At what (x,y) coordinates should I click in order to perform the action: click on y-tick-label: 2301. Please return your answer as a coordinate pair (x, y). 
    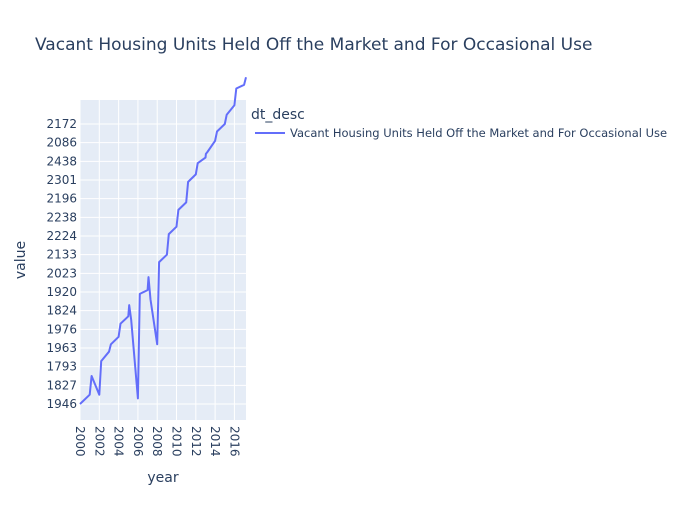
    Looking at the image, I should click on (61, 180).